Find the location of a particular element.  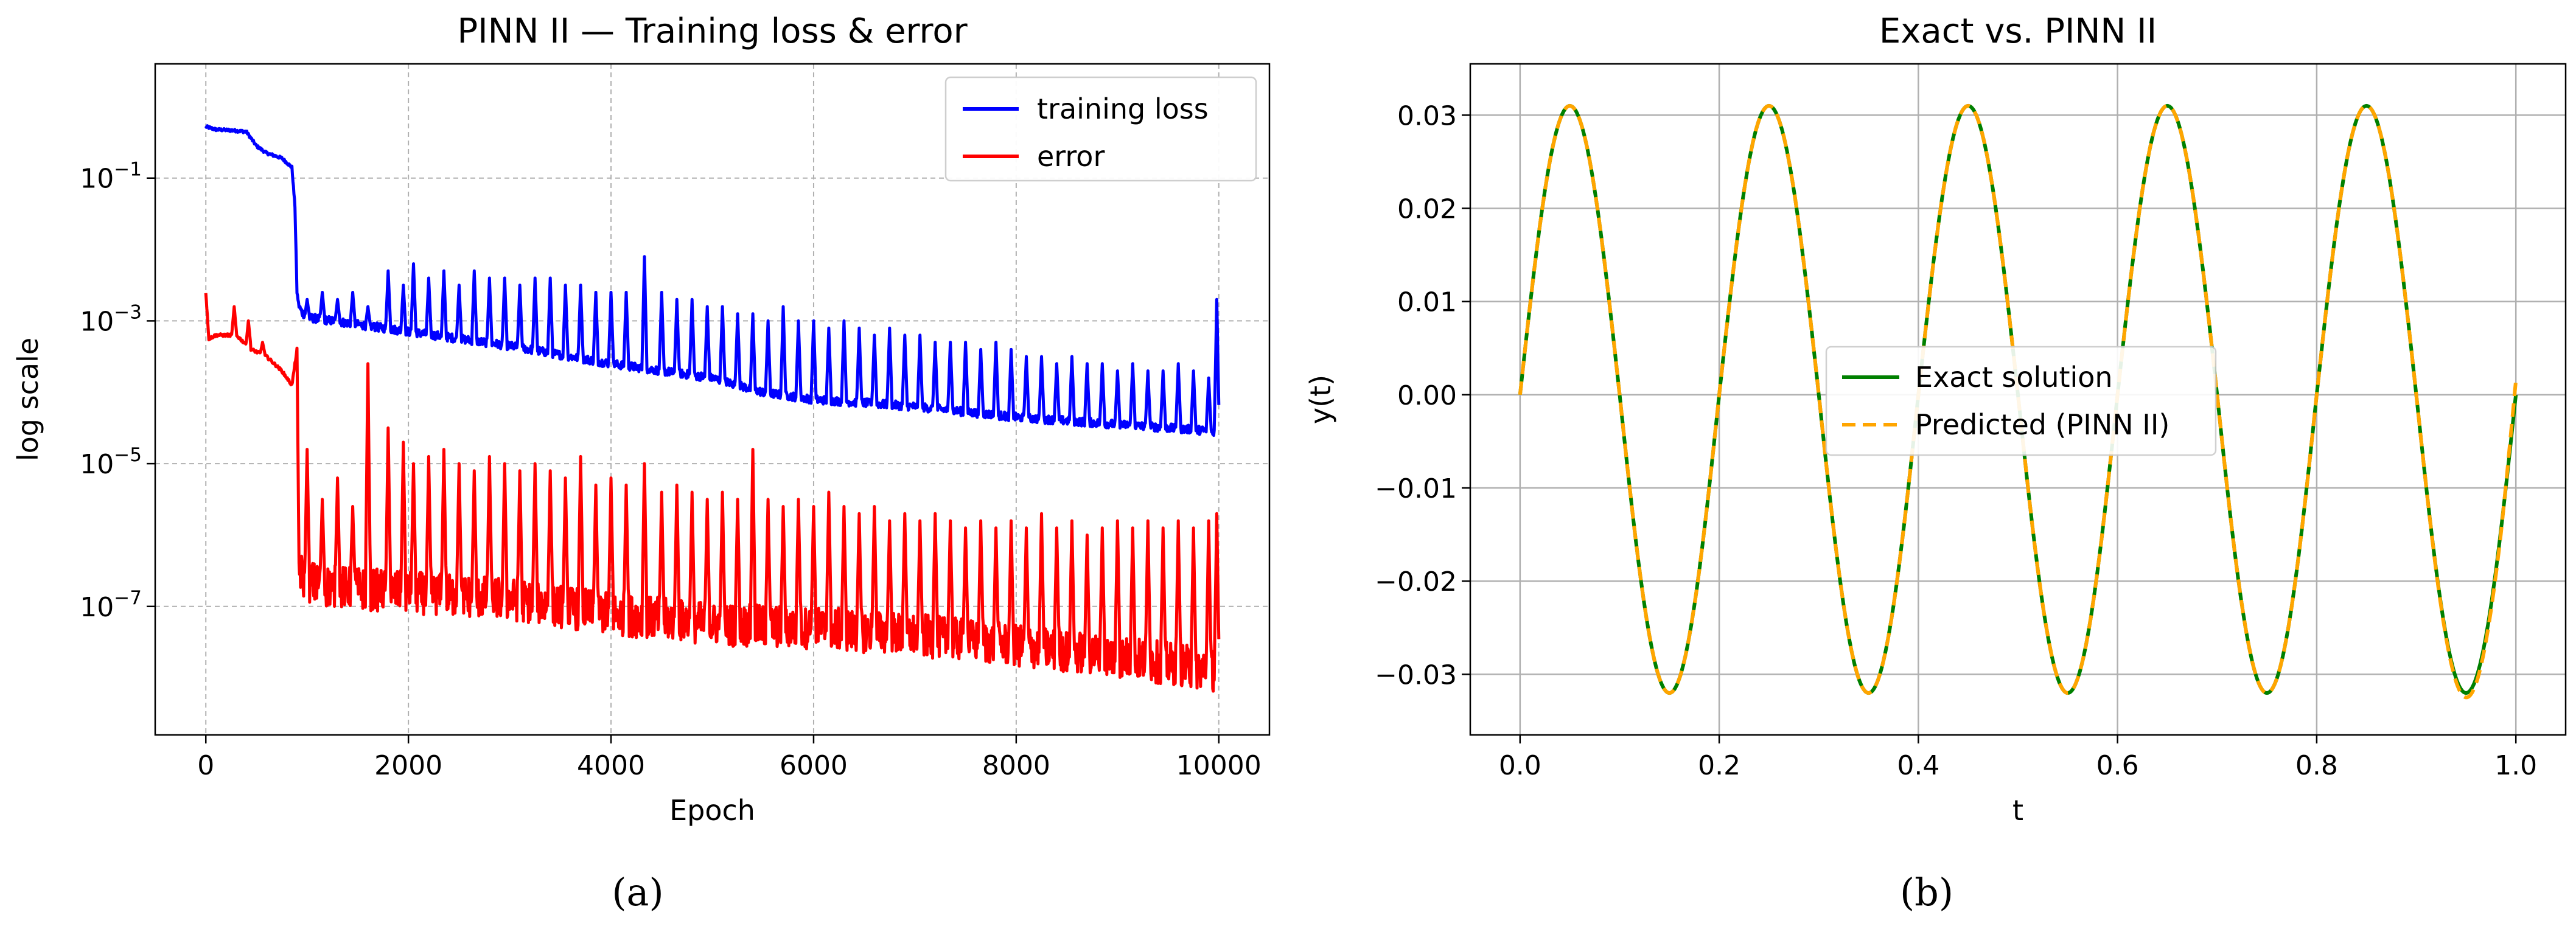

x-tick-label: 10000 is located at coordinates (1219, 765).